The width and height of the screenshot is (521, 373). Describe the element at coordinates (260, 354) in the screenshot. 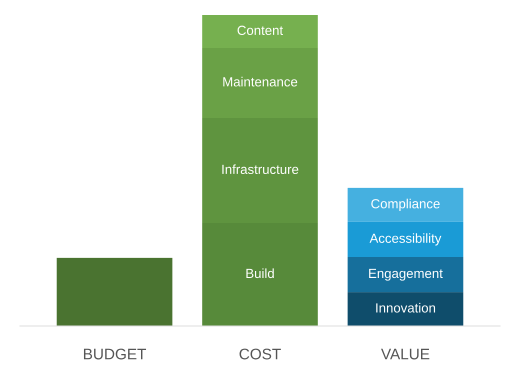

I see `x-tick-label: COST` at that location.